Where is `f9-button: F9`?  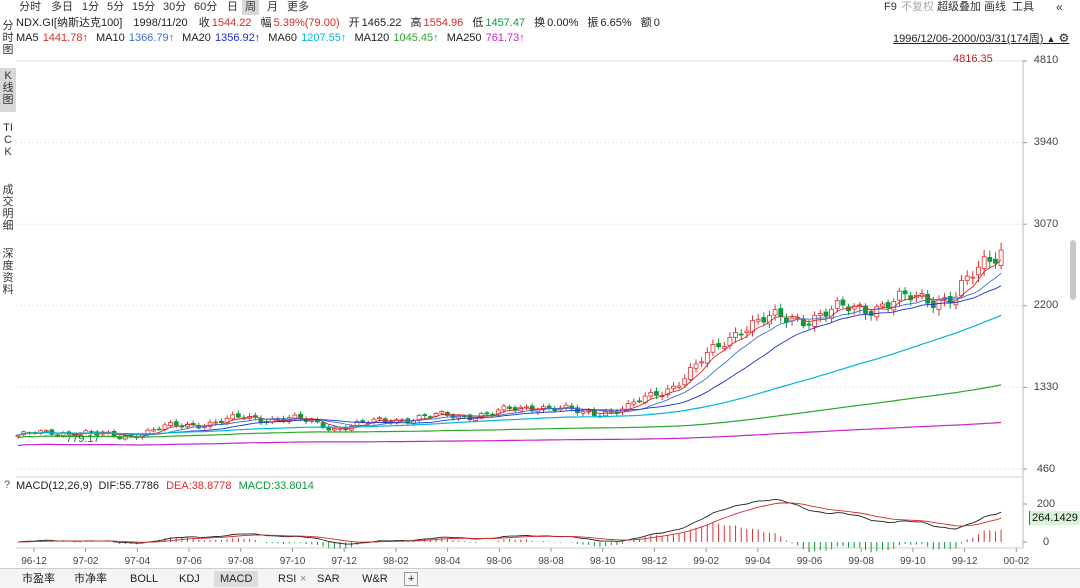 f9-button: F9 is located at coordinates (890, 7).